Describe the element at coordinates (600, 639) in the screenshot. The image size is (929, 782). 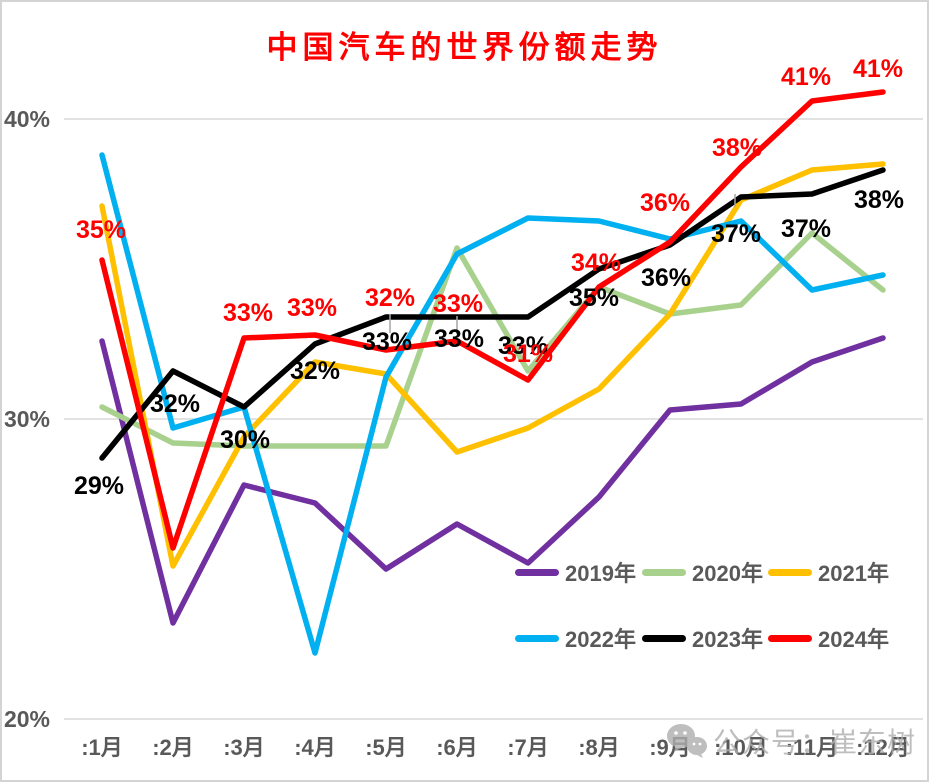
I see `legend-label-2022: 2022年` at that location.